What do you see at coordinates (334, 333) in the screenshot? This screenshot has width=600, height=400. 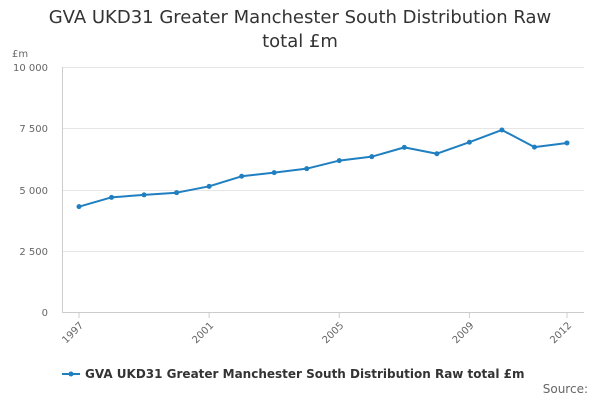 I see `x-tick-label: 2005` at bounding box center [334, 333].